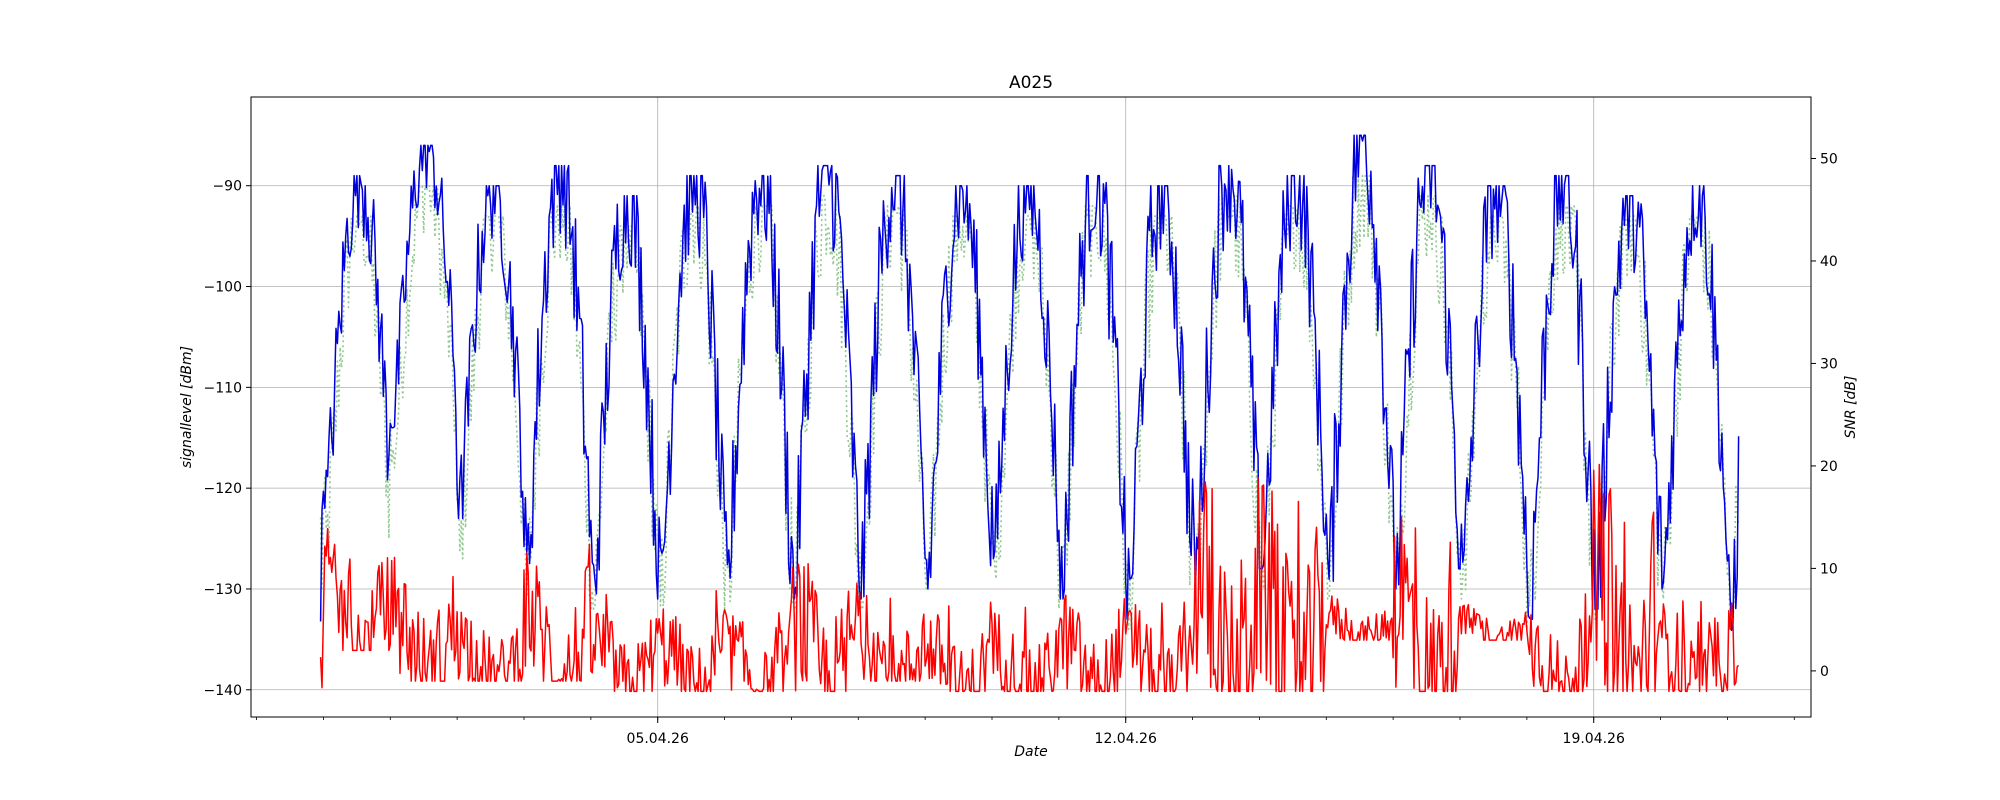  Describe the element at coordinates (1594, 739) in the screenshot. I see `x-tick-label: 19.04.26` at that location.